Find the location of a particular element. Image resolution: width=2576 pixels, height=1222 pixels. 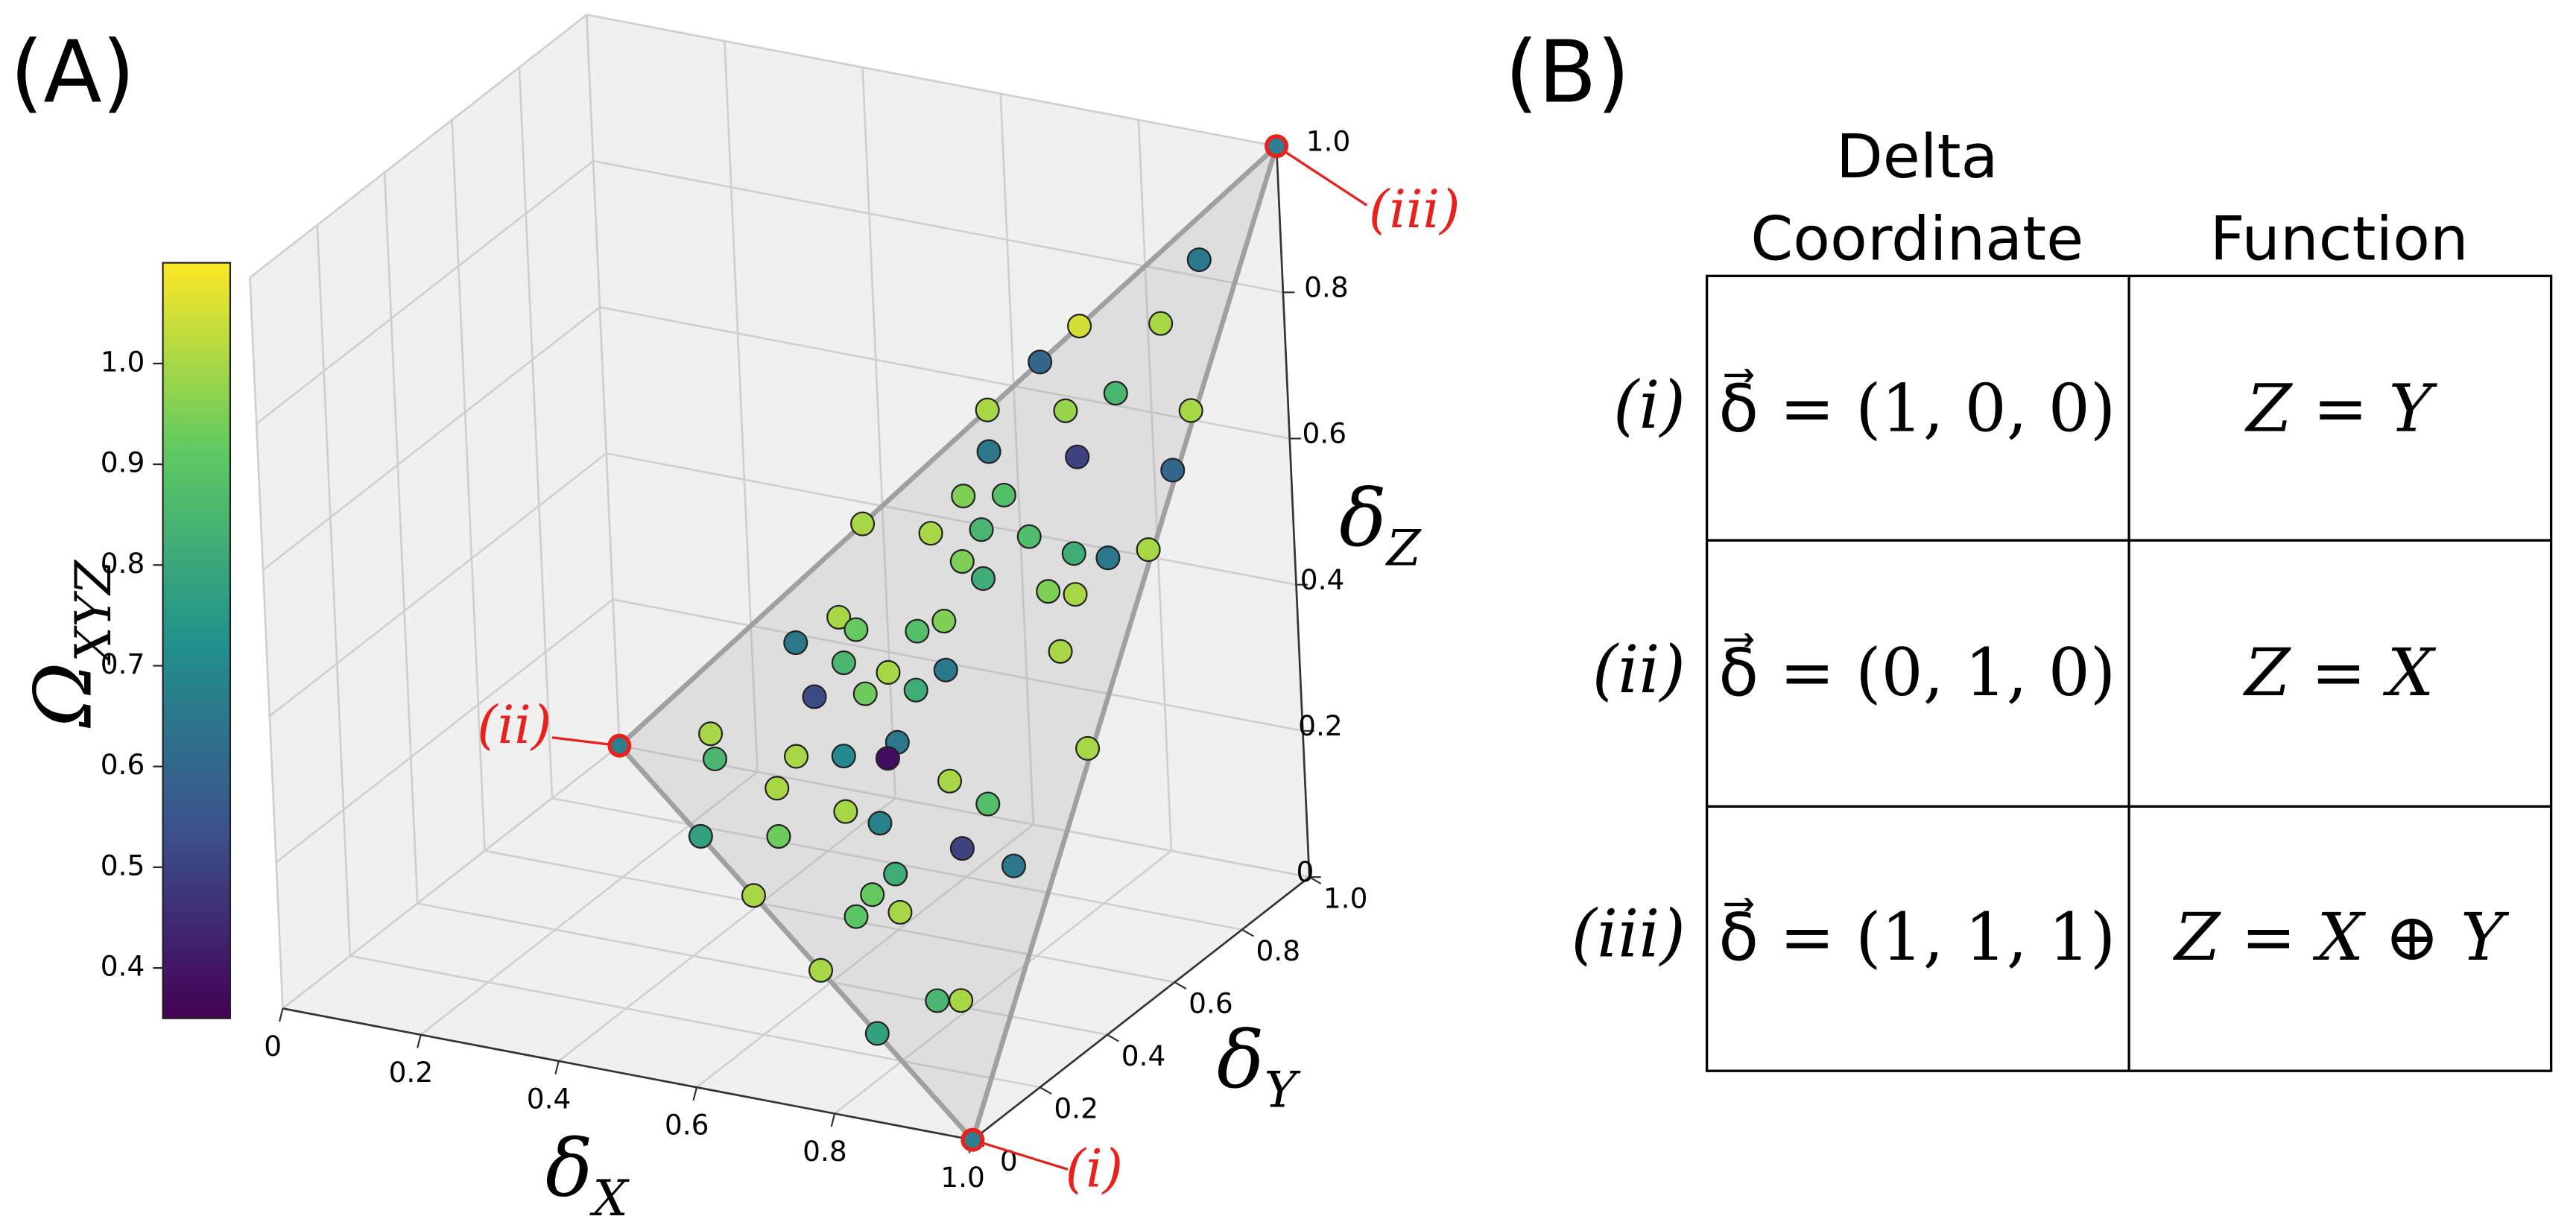

z-tick-label: 1.0 is located at coordinates (1328, 140).